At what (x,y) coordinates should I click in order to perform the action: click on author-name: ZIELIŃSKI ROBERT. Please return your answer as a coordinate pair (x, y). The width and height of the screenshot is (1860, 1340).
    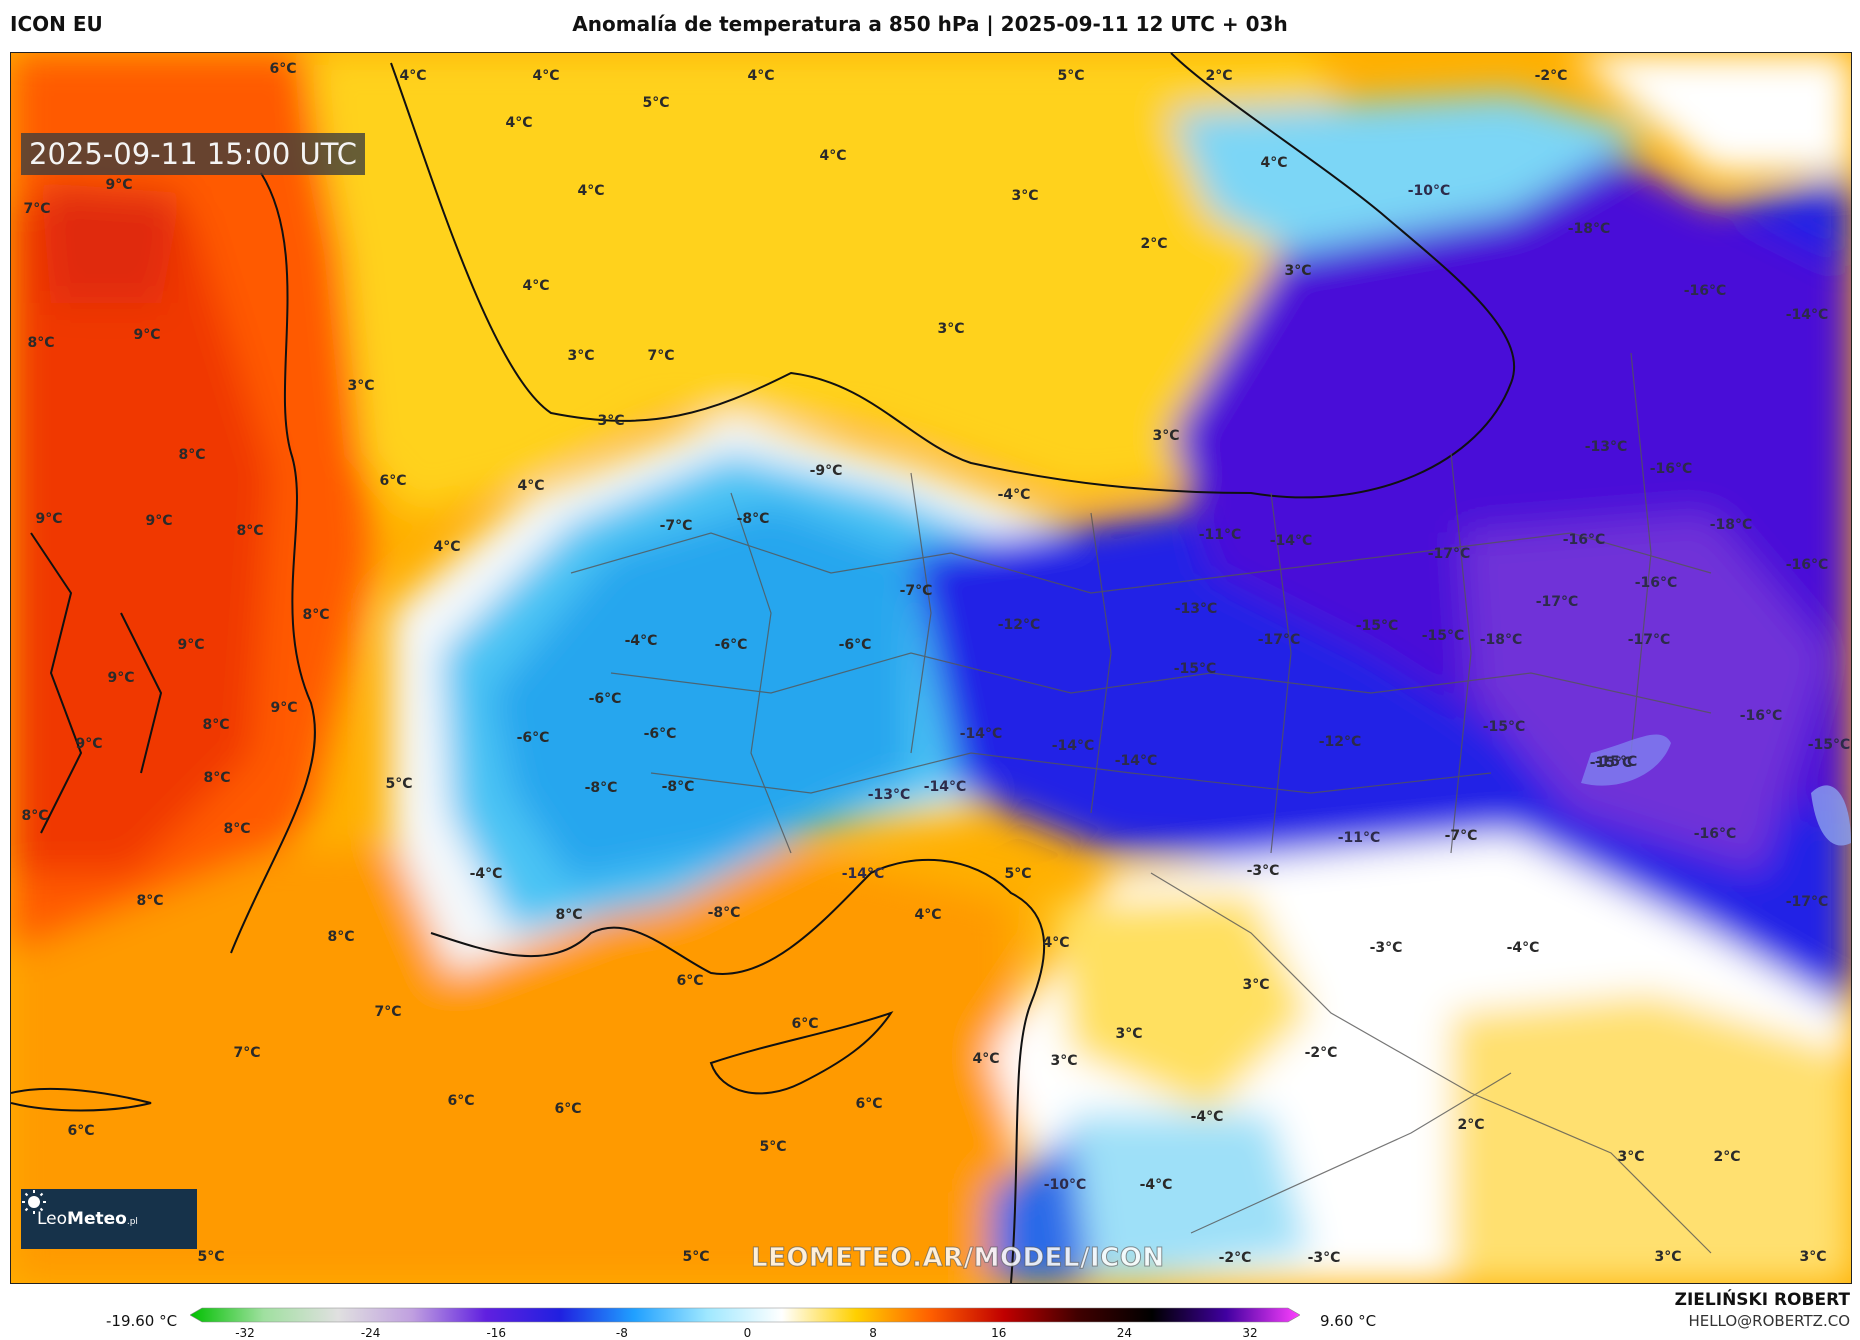
    Looking at the image, I should click on (1762, 1300).